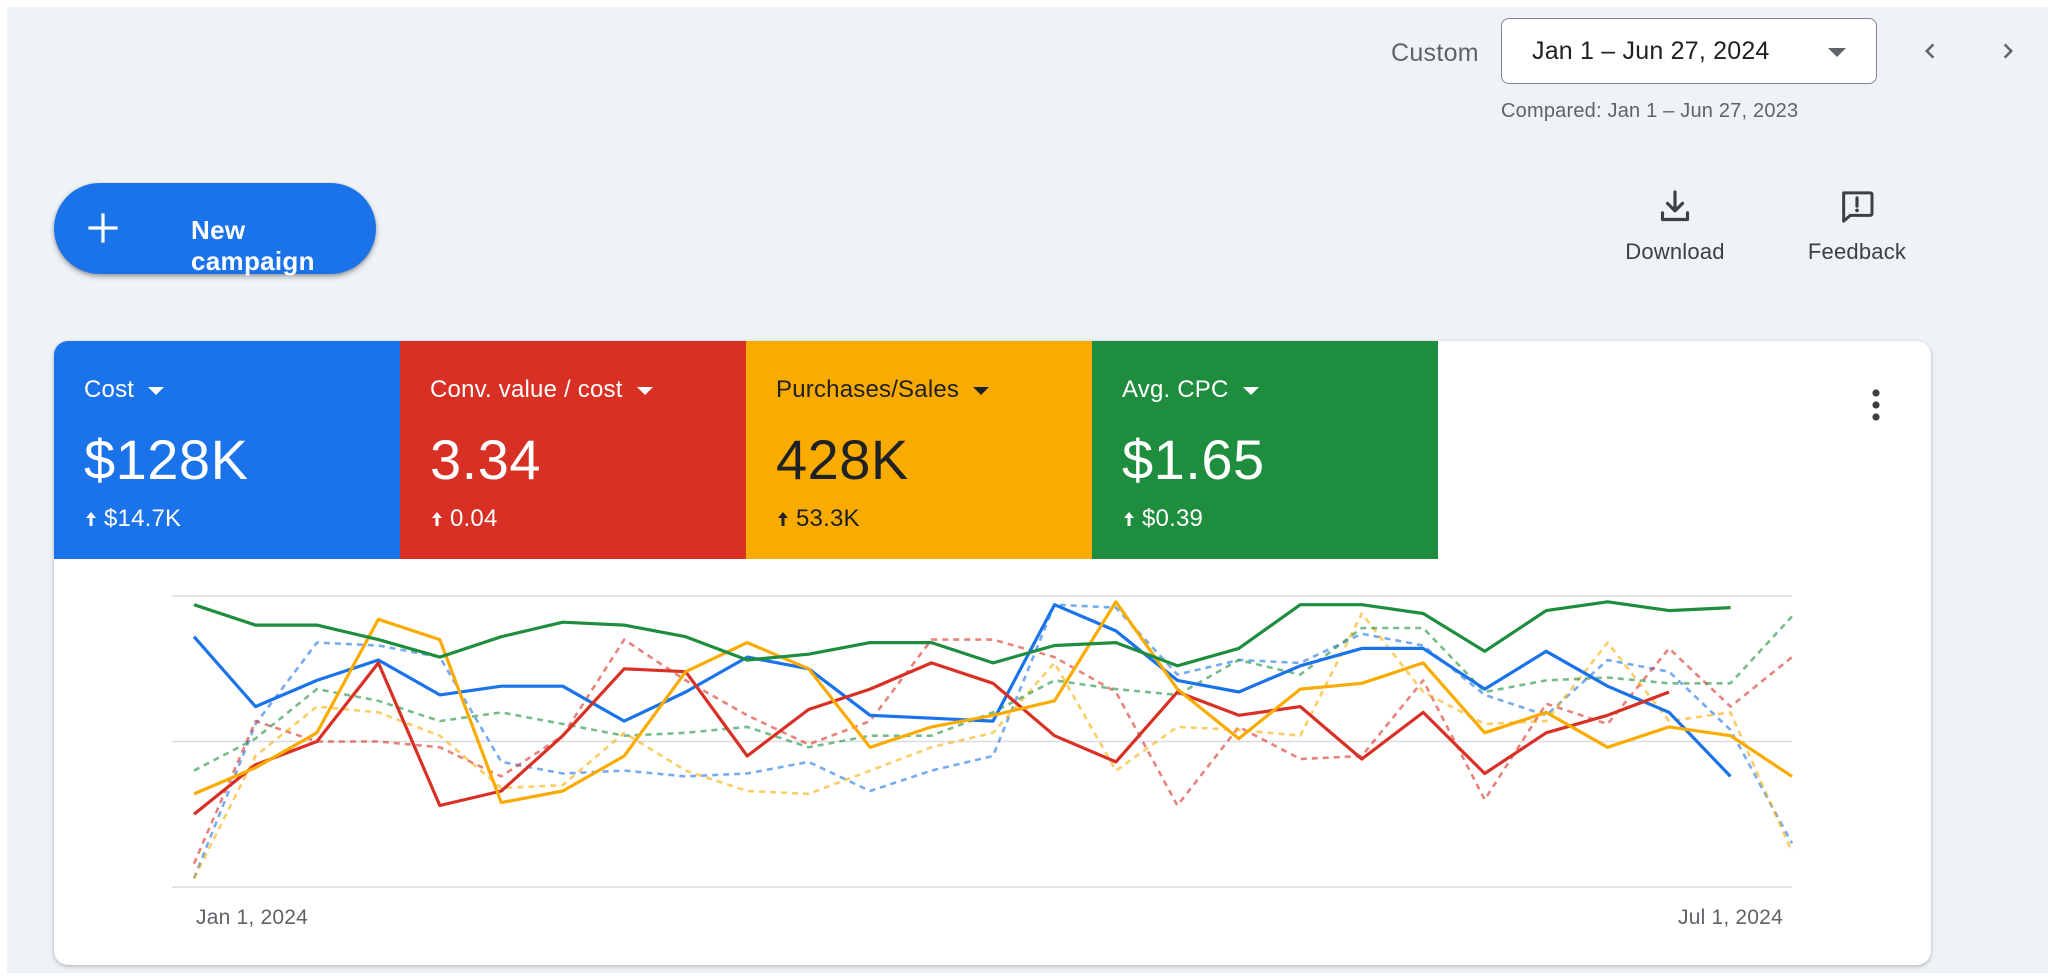 The image size is (2048, 980). I want to click on download-button: Download, so click(1675, 232).